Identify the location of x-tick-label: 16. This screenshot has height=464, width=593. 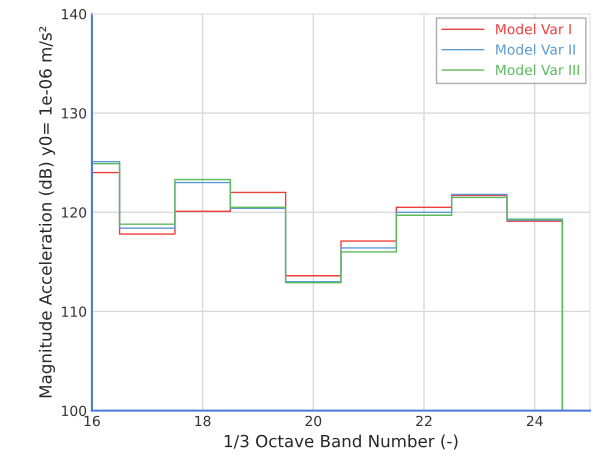
(92, 421).